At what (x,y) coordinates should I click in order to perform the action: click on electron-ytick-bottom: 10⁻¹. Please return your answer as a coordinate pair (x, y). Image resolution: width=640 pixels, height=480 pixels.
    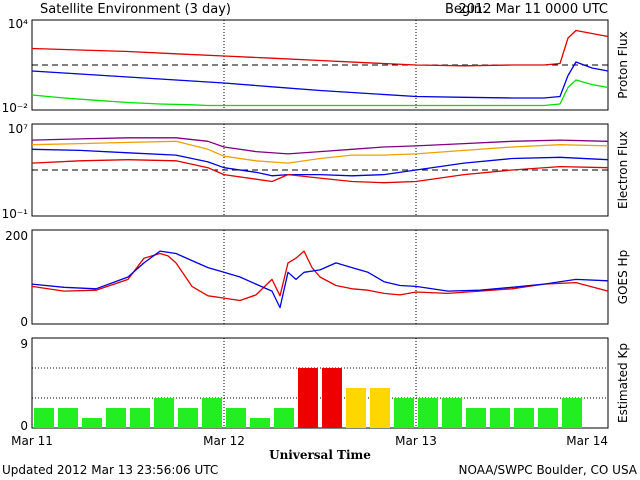
    Looking at the image, I should click on (15, 214).